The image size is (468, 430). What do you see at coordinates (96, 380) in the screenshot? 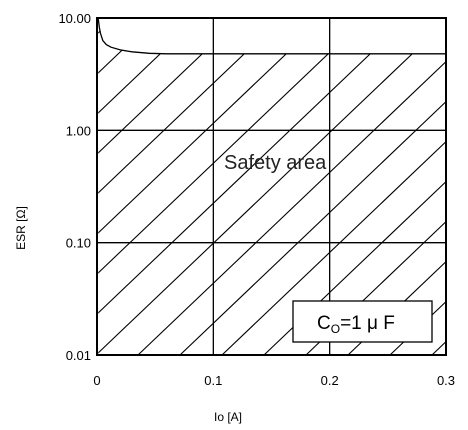
I see `x-tick-label: 0` at bounding box center [96, 380].